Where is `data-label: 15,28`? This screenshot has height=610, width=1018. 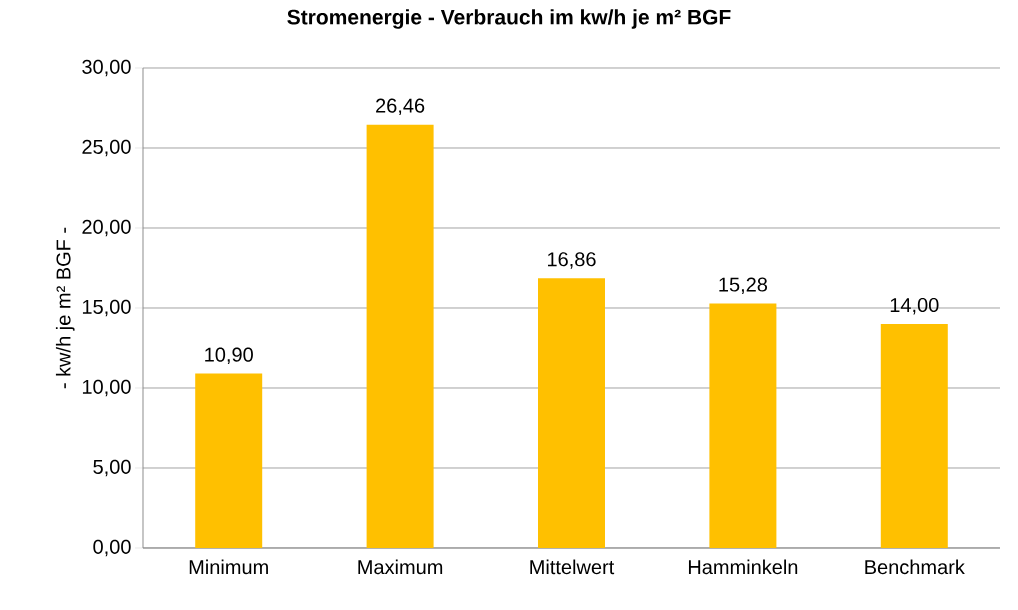
data-label: 15,28 is located at coordinates (743, 285).